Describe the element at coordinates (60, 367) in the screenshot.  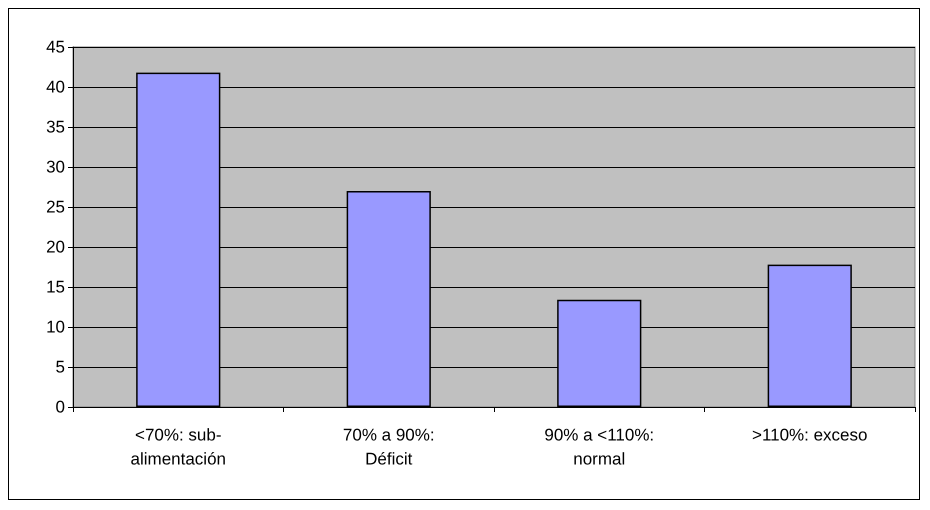
I see `y-tick-label: 5` at that location.